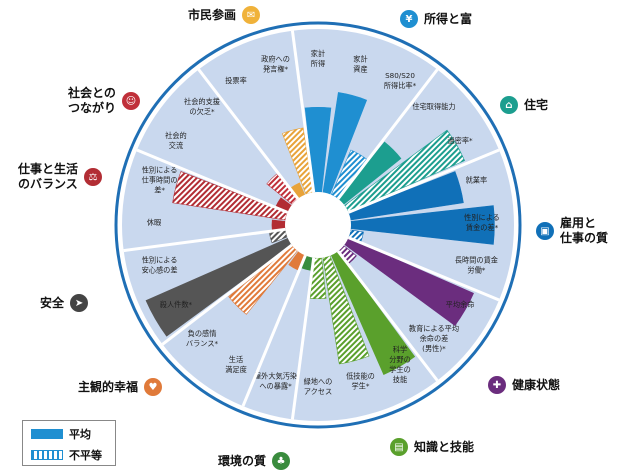 Image resolution: width=626 pixels, height=475 pixels. What do you see at coordinates (176, 140) in the screenshot?
I see `sector-label-20: 社会的交流` at bounding box center [176, 140].